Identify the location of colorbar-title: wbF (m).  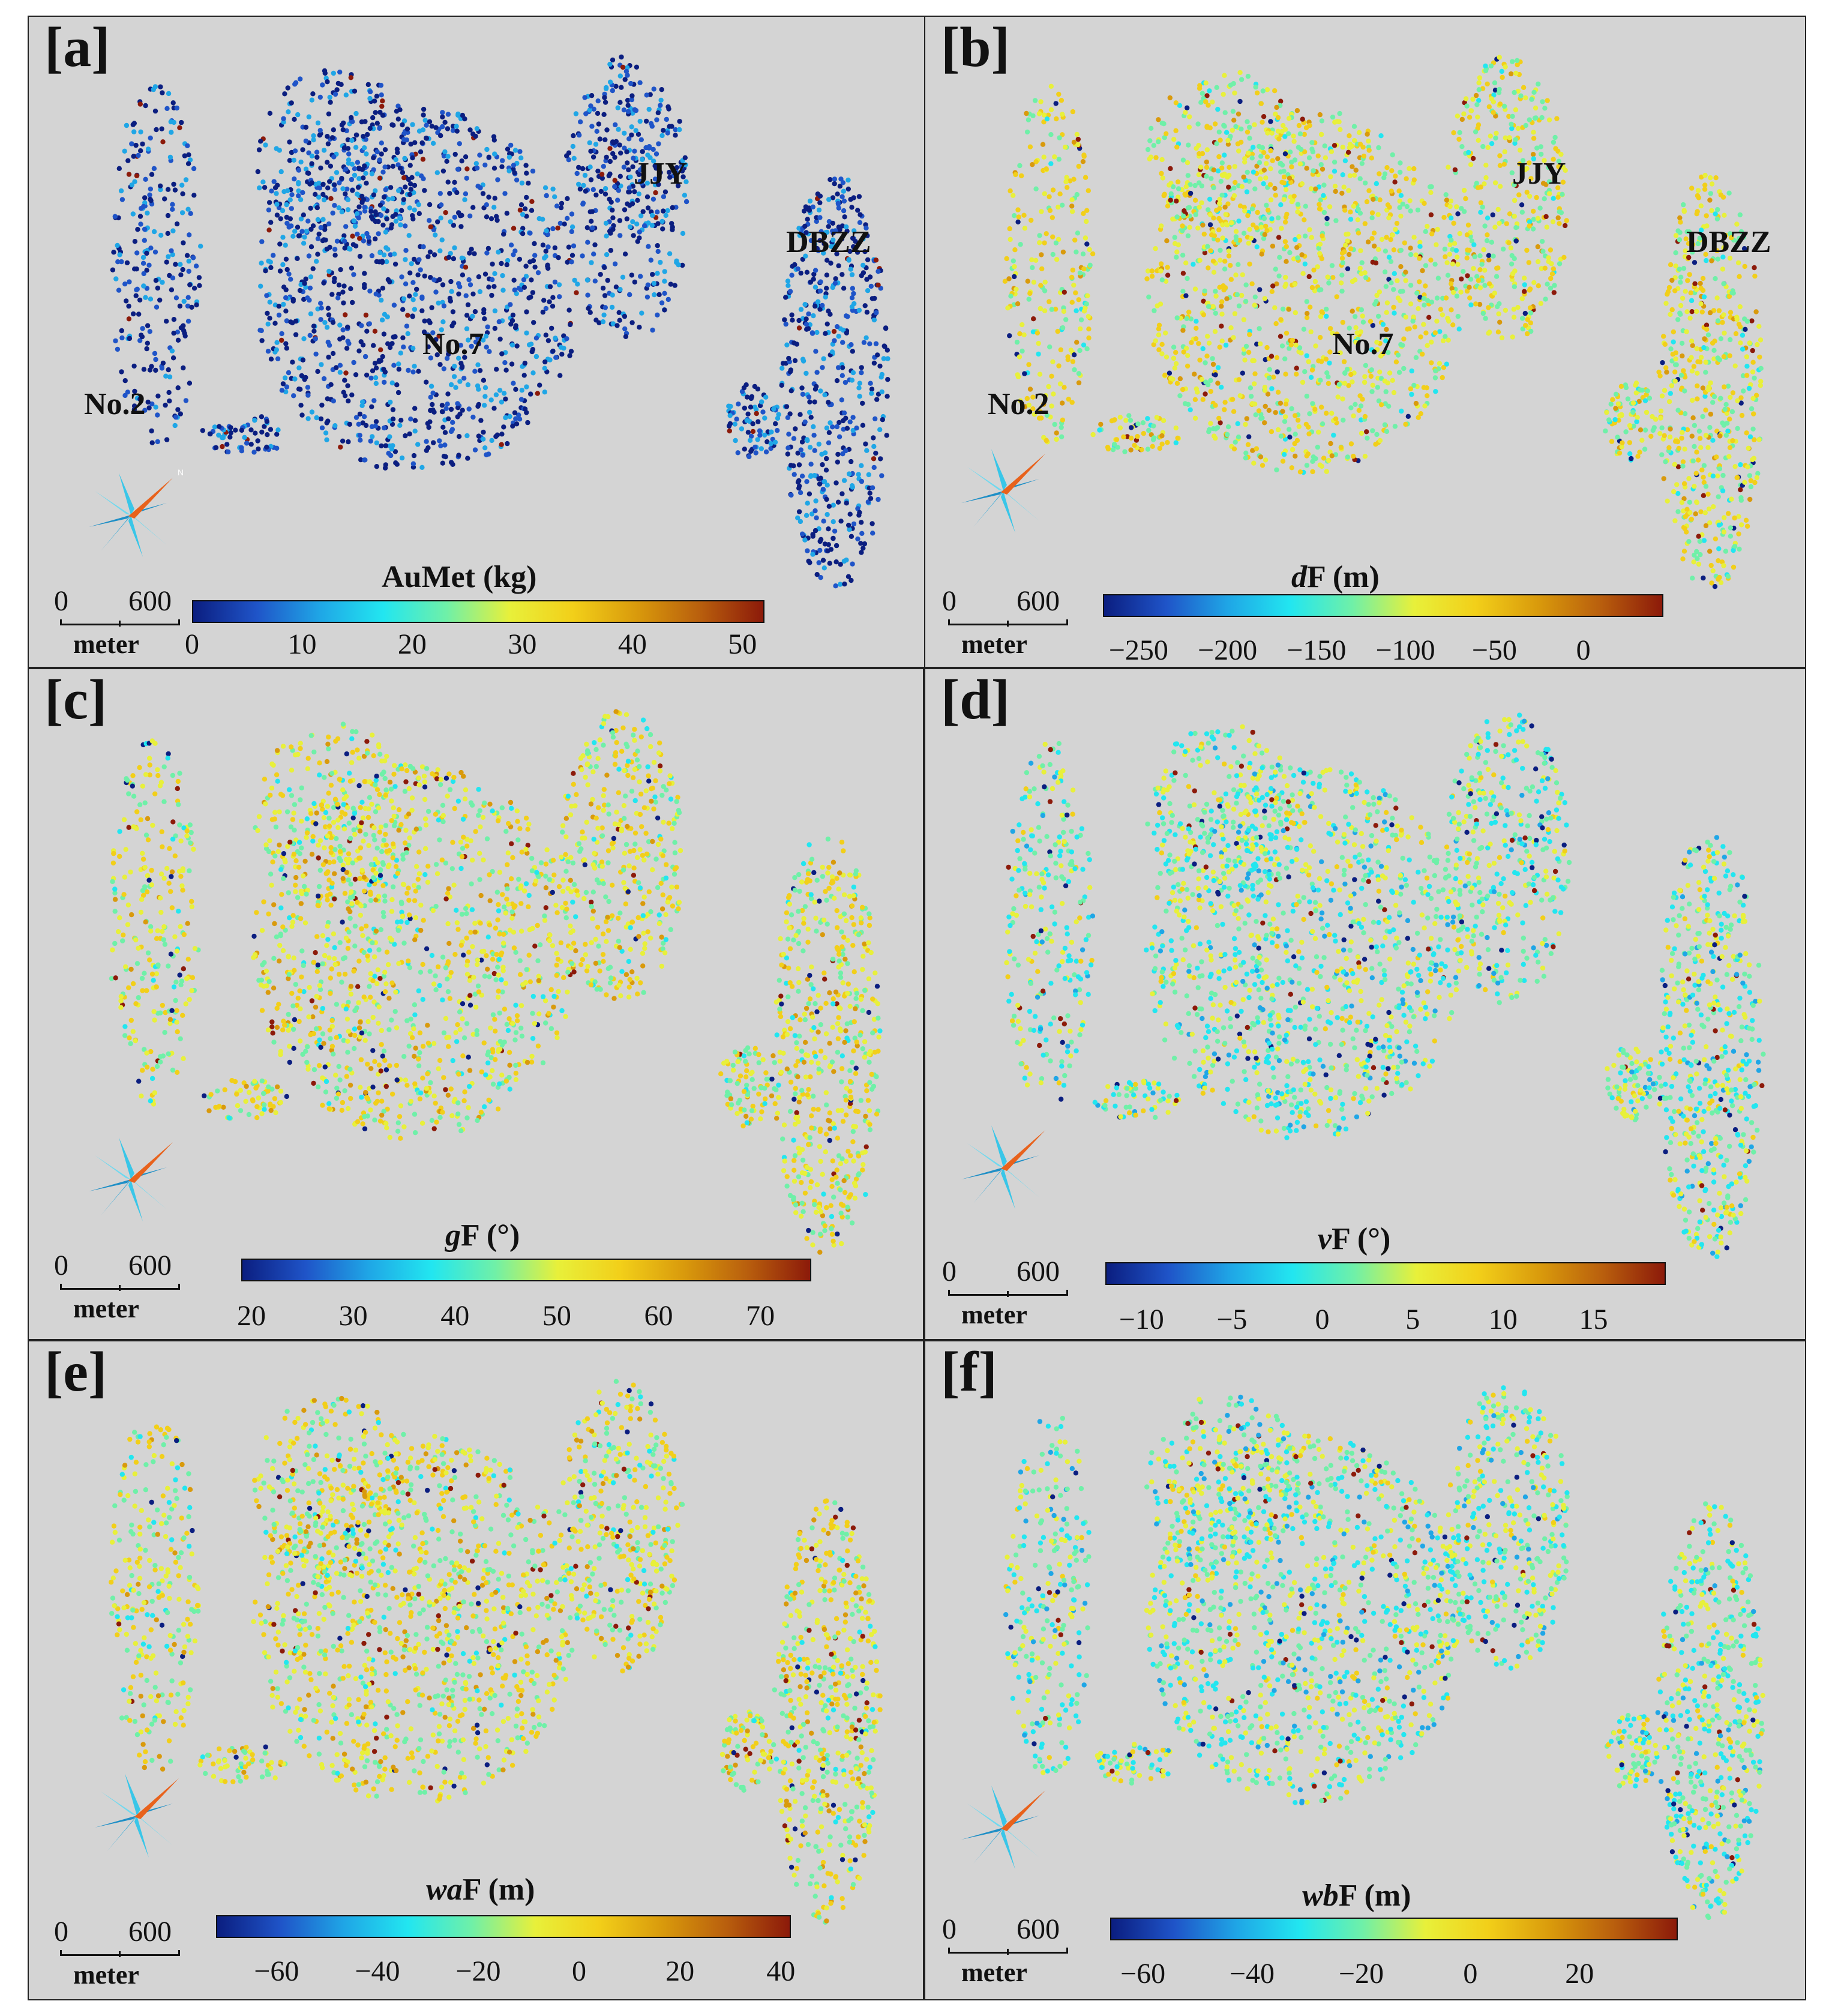
(1356, 1896).